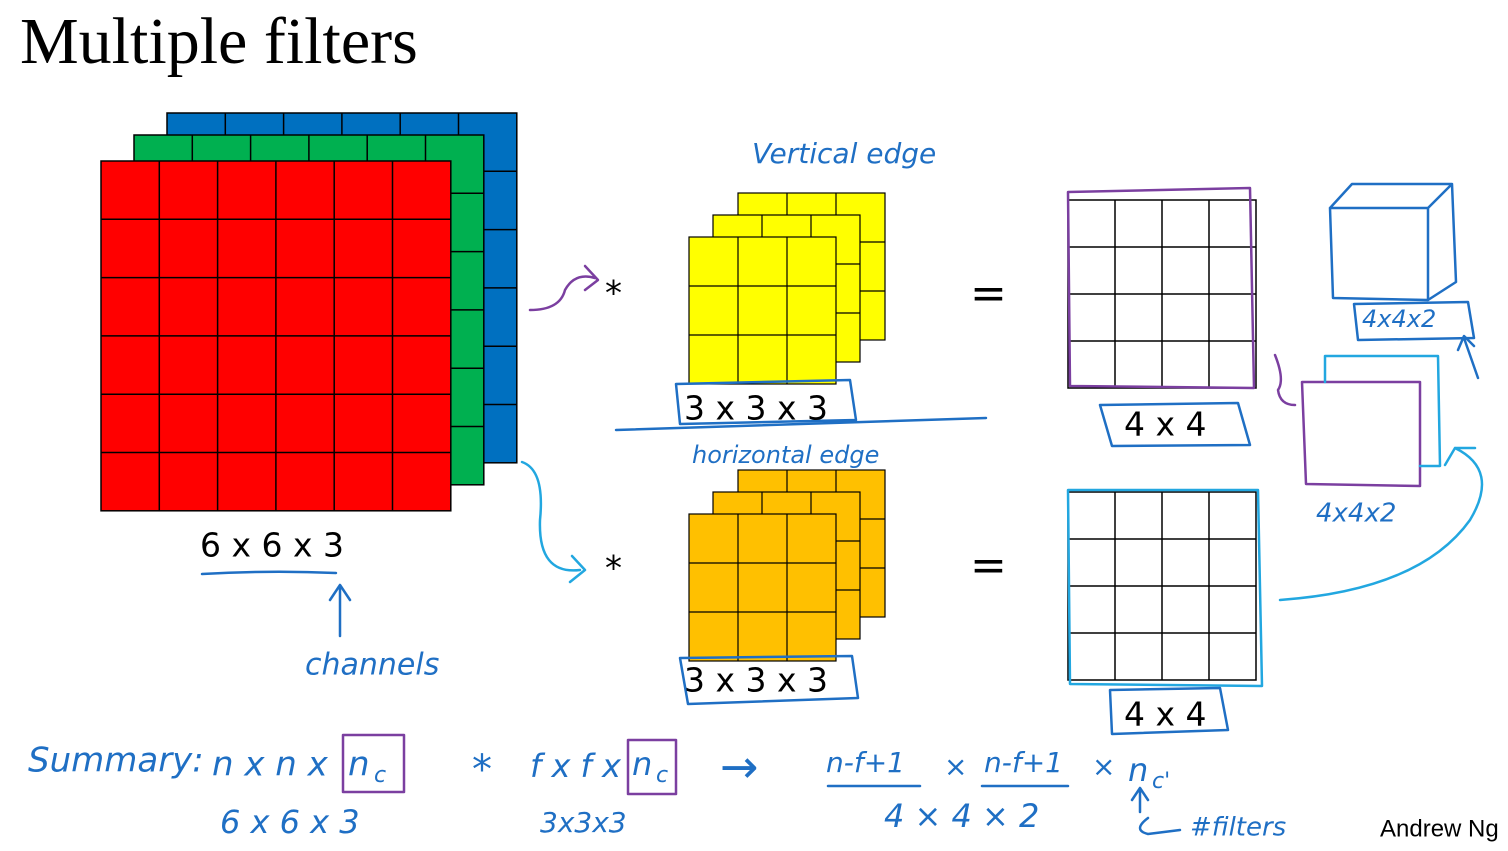  What do you see at coordinates (272, 545) in the screenshot?
I see `input-label: 6 x 6 x 3` at bounding box center [272, 545].